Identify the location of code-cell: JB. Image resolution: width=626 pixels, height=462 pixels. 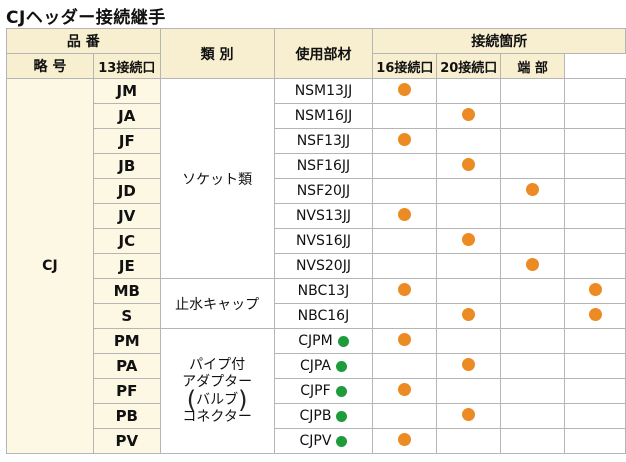
(126, 166).